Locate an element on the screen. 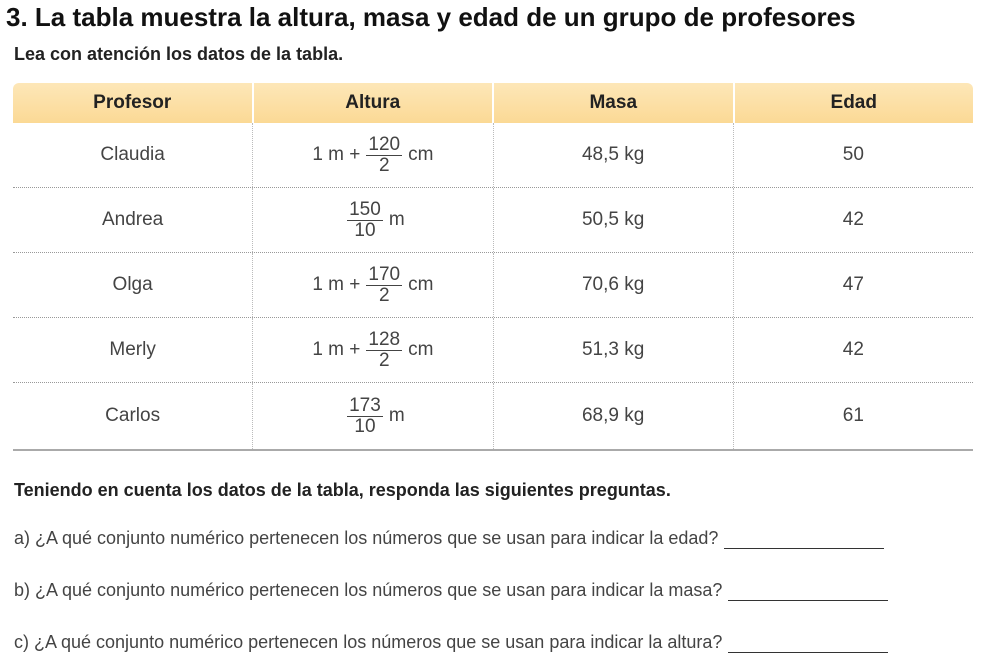 The height and width of the screenshot is (663, 1003). fraction: 150 10 is located at coordinates (365, 219).